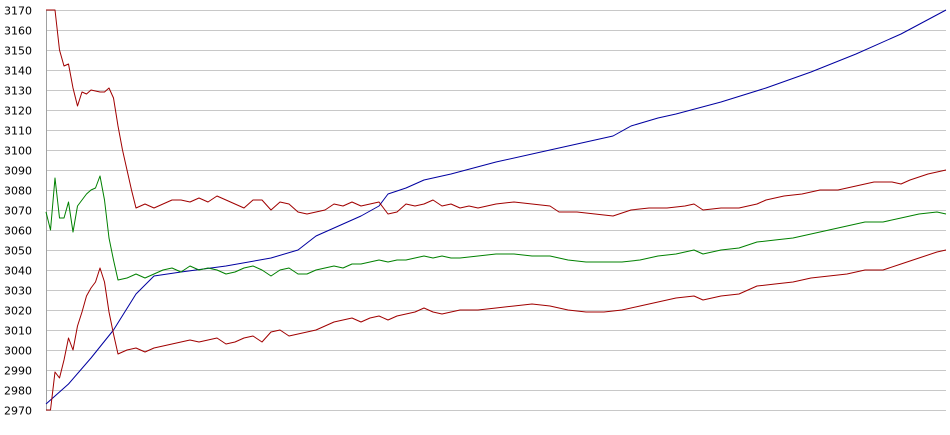 Image resolution: width=950 pixels, height=435 pixels. I want to click on y-tick-label: 2990, so click(18, 371).